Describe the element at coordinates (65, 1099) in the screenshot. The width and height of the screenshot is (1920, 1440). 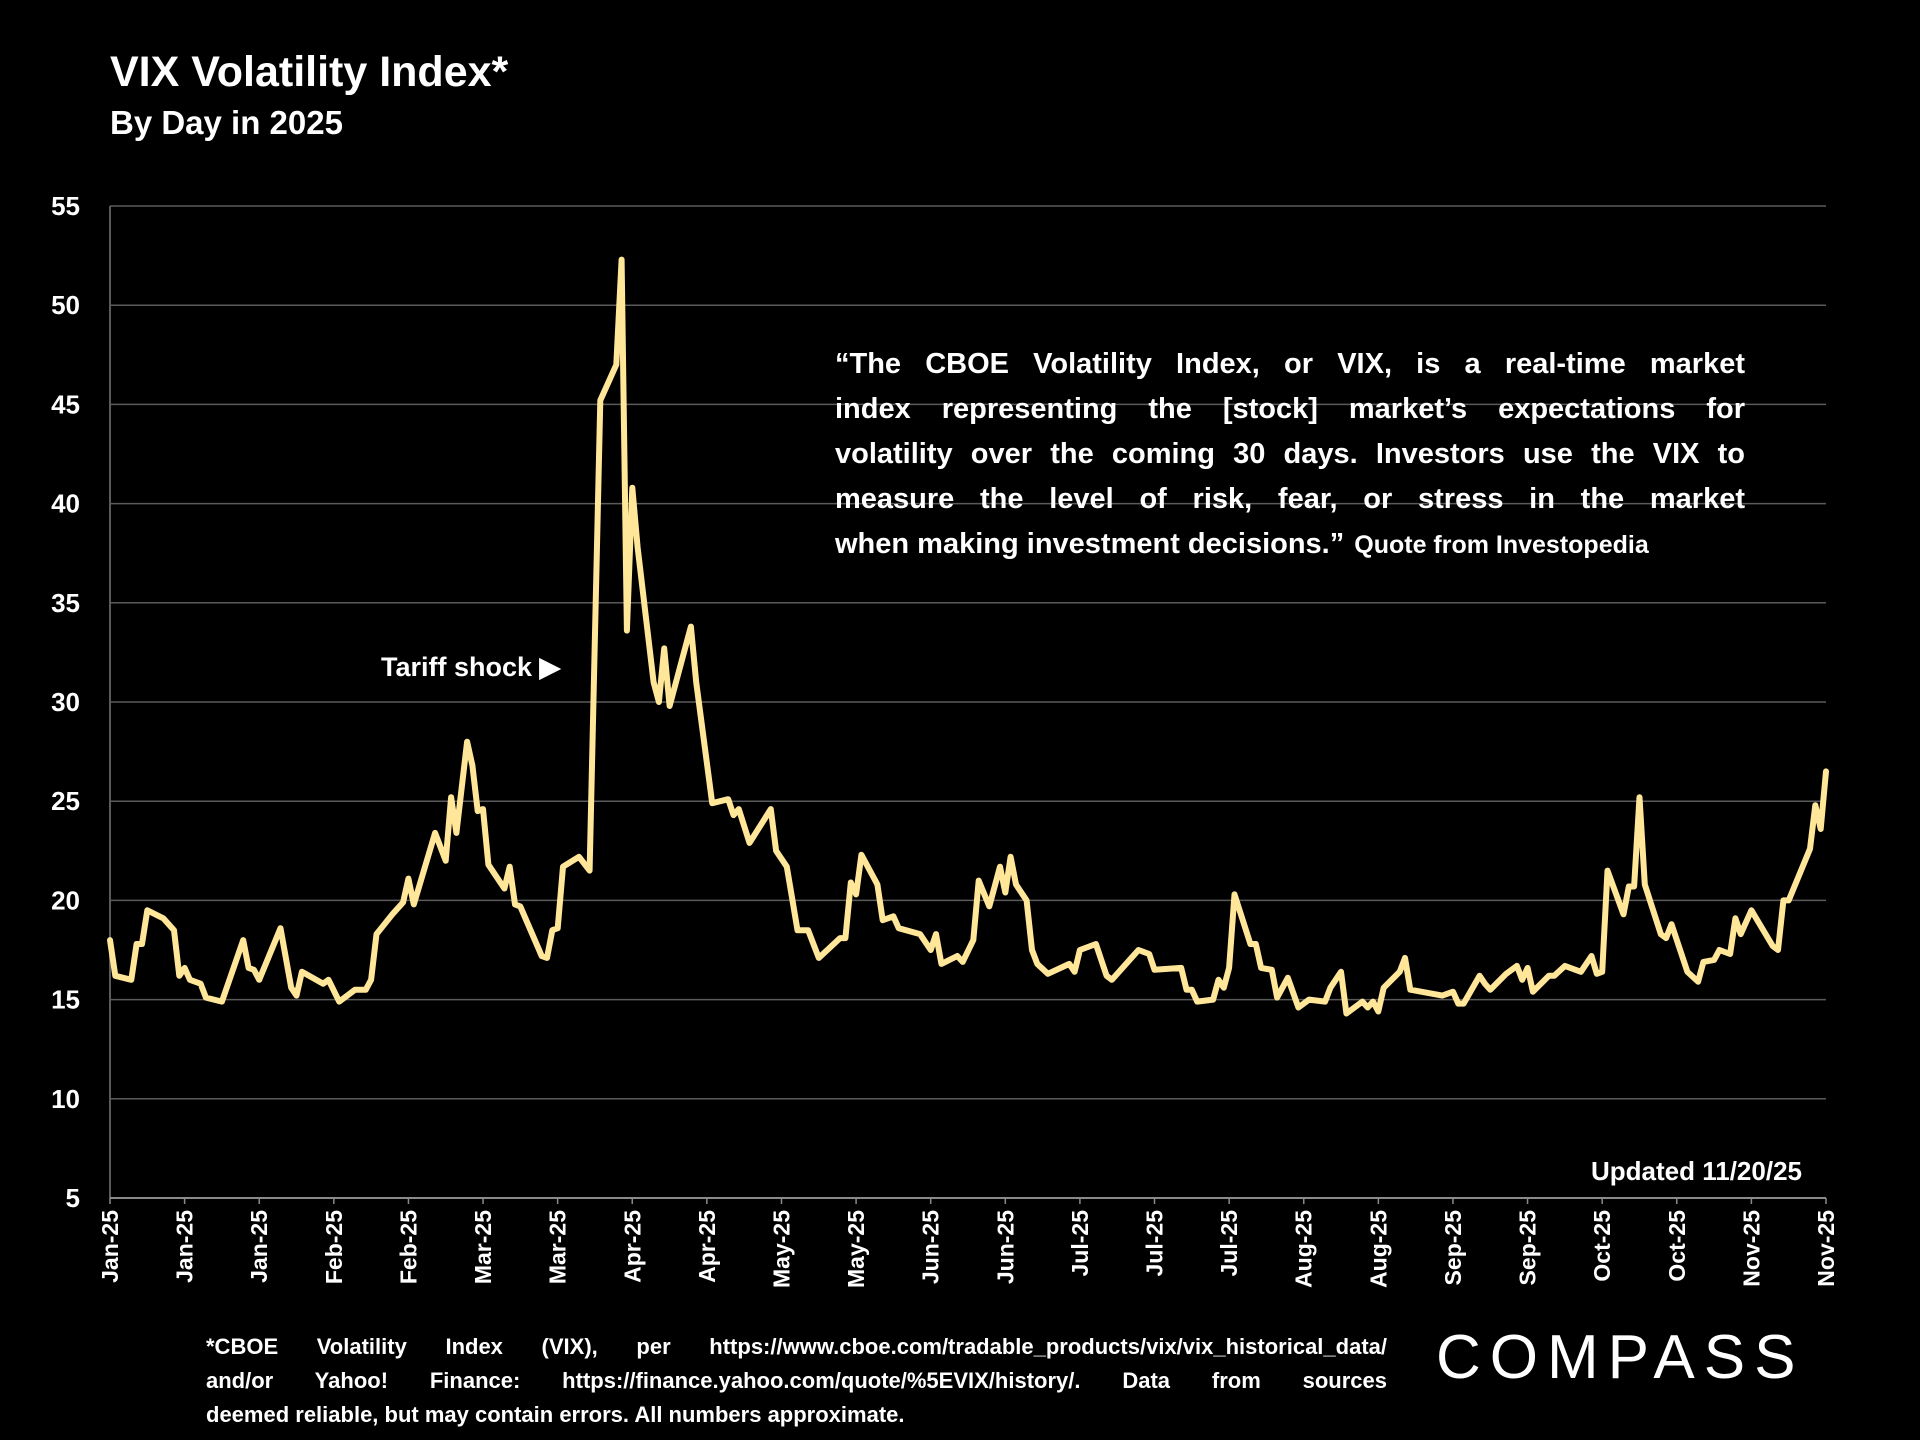
I see `y-tick-label: 10` at that location.